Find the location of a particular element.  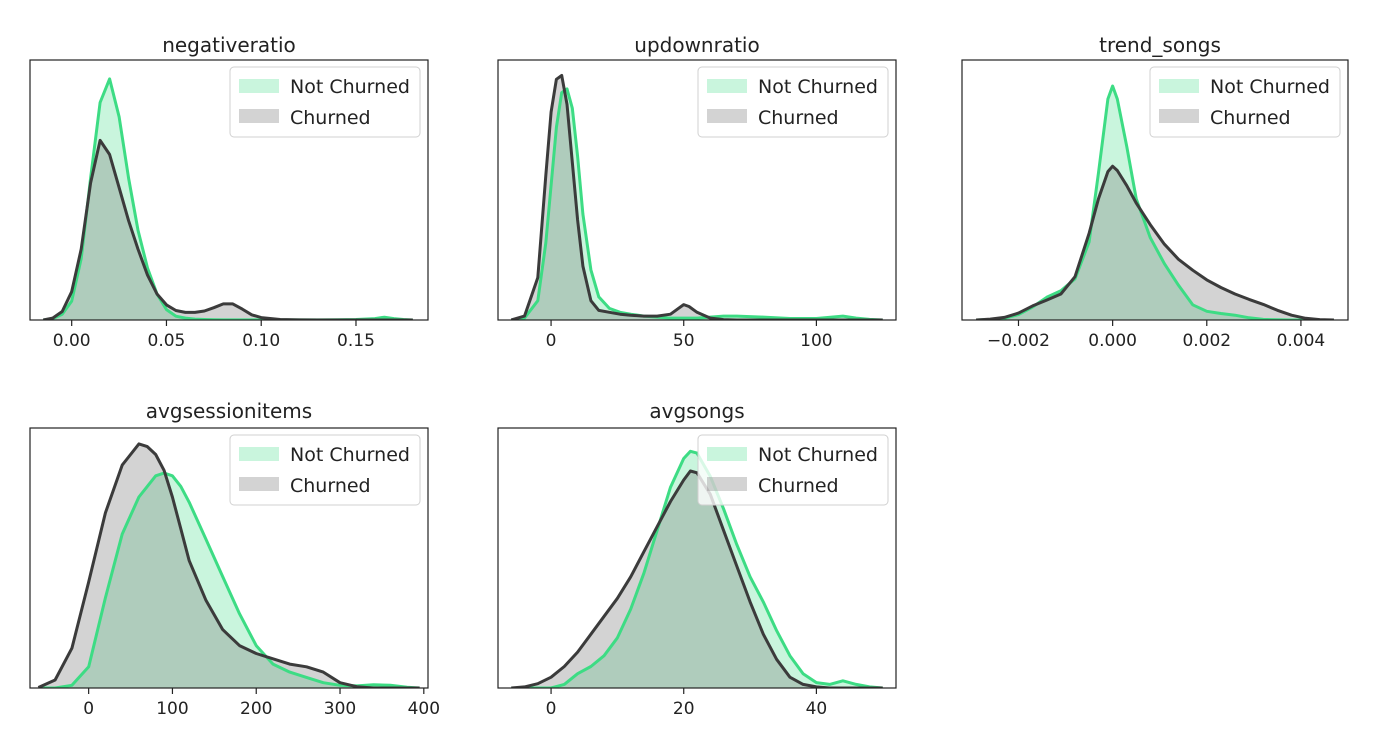

x-tick-label: 50 is located at coordinates (684, 341).